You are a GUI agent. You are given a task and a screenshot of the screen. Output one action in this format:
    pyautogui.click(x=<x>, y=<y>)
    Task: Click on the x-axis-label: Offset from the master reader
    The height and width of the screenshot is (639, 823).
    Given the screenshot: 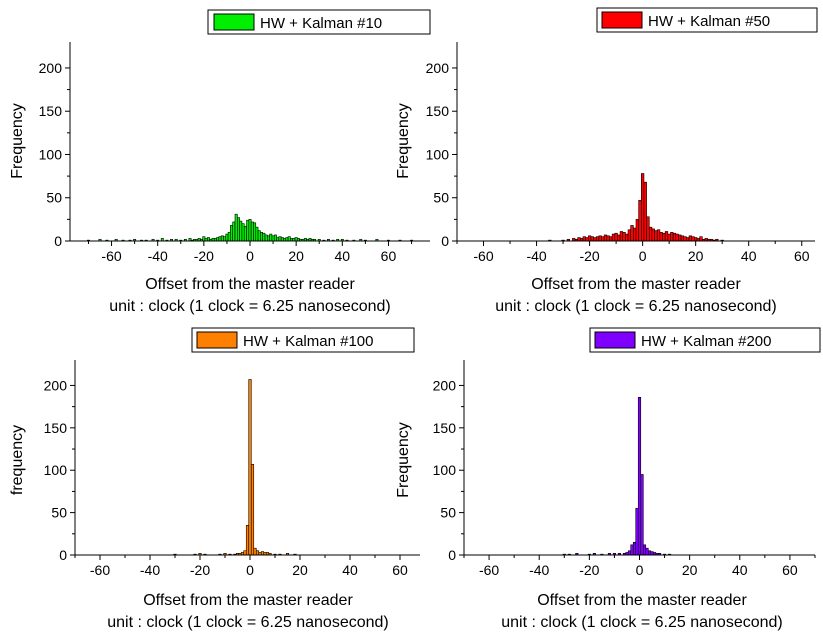 What is the action you would take?
    pyautogui.click(x=636, y=284)
    